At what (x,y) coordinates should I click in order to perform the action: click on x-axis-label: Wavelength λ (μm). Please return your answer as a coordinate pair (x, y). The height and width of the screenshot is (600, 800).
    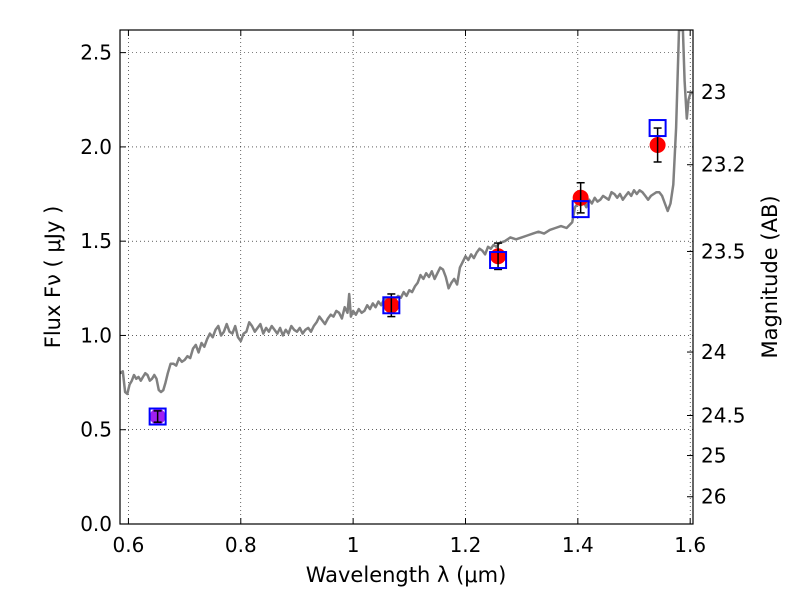
    Looking at the image, I should click on (406, 575).